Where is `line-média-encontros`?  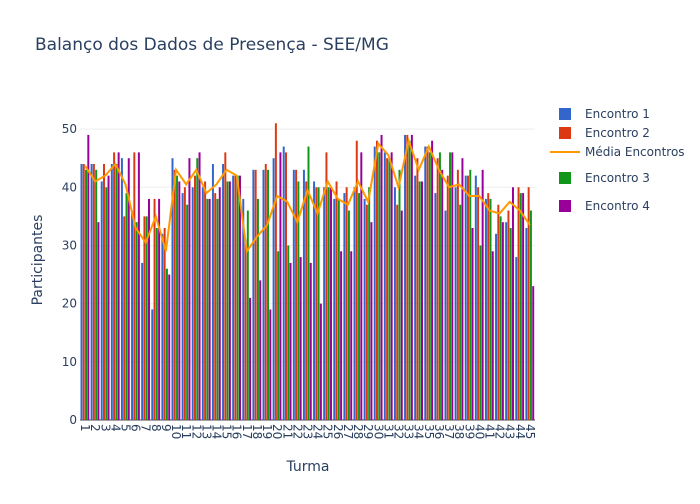 line-média-encontros is located at coordinates (307, 195).